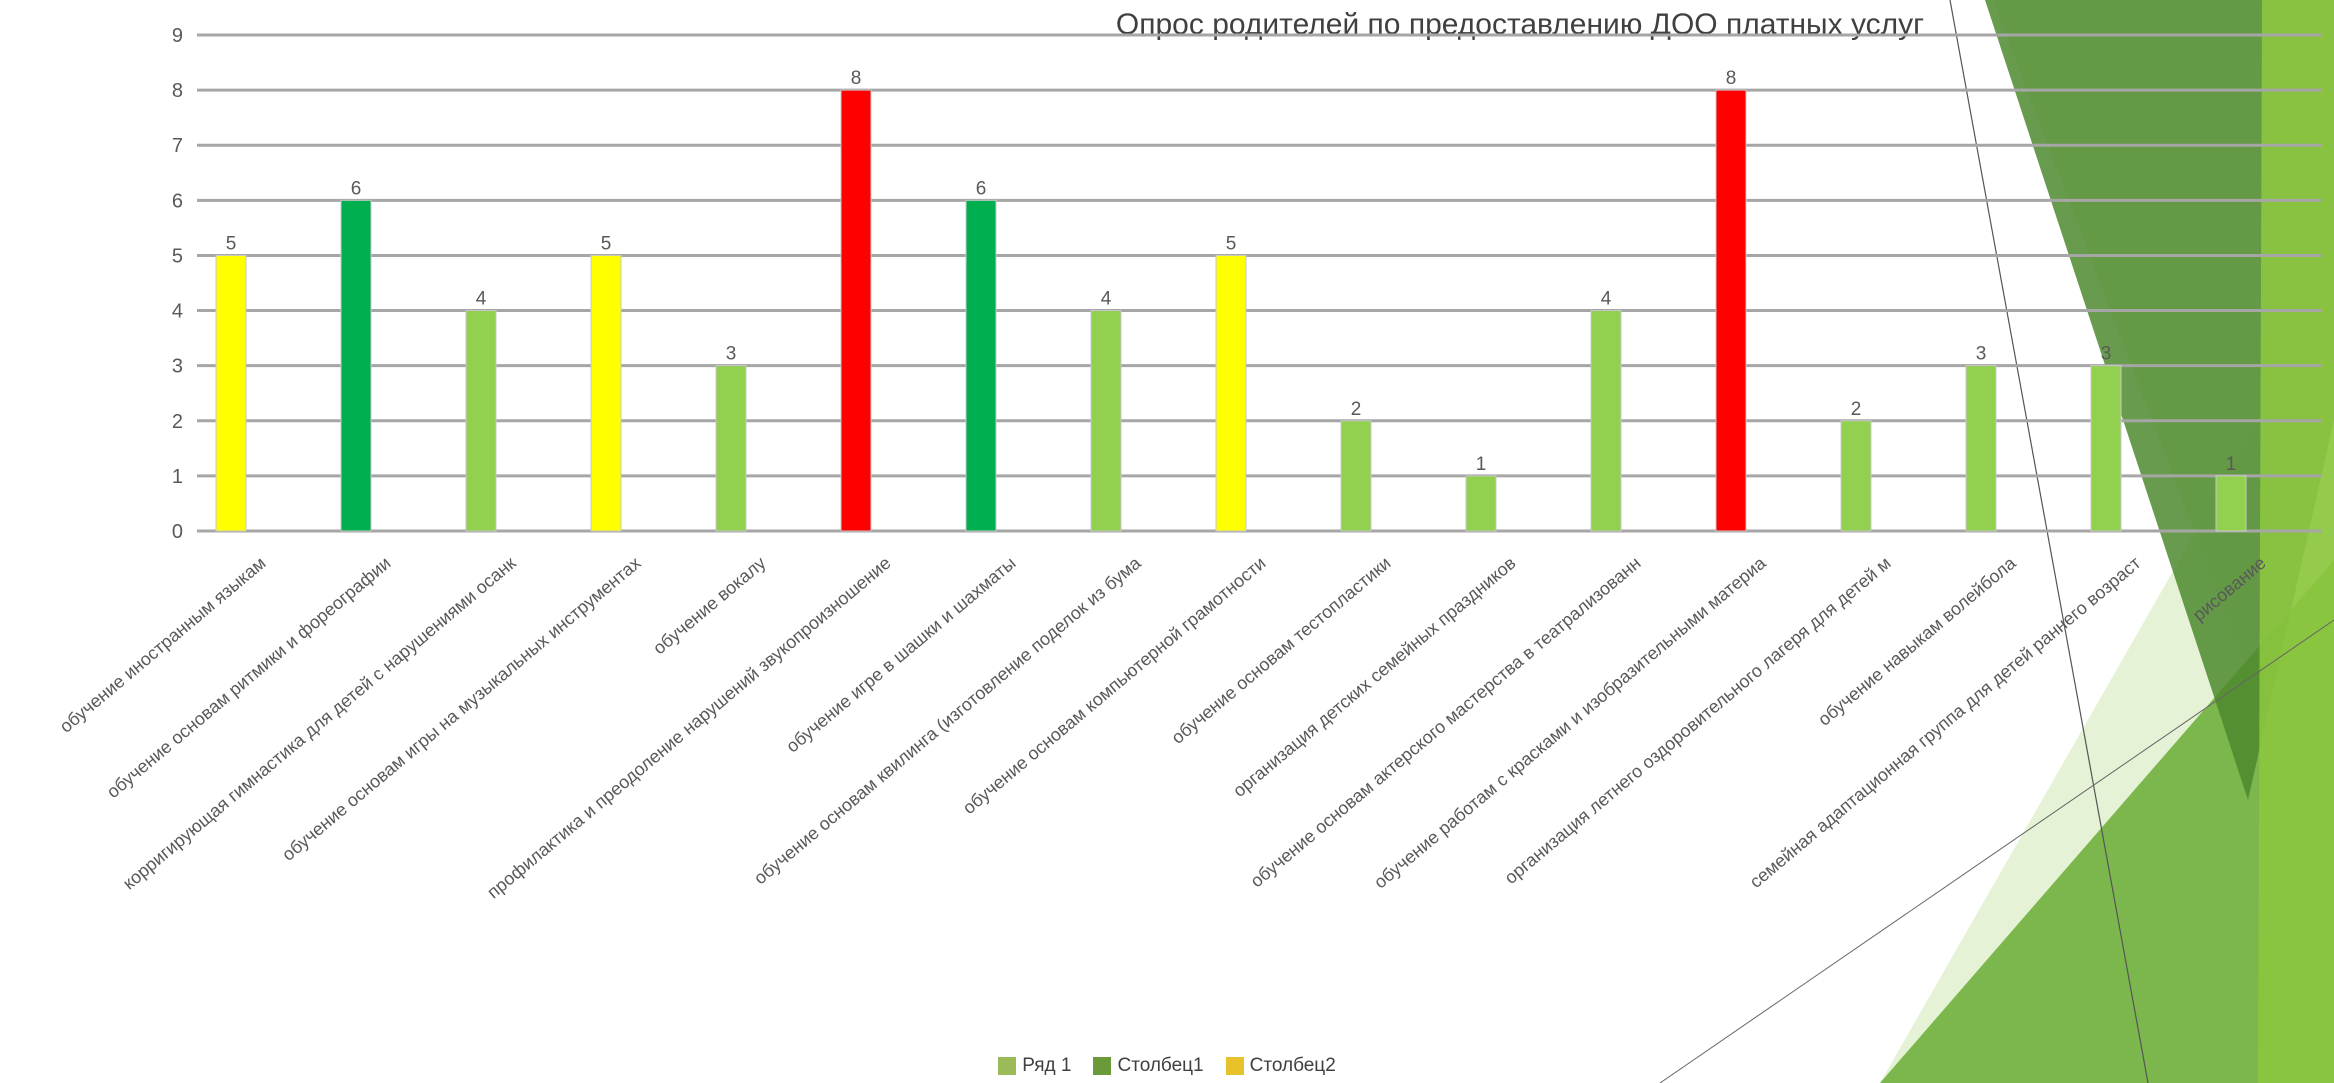 This screenshot has height=1083, width=2334. I want to click on legend-item-series-3: Столбец2, so click(1280, 1066).